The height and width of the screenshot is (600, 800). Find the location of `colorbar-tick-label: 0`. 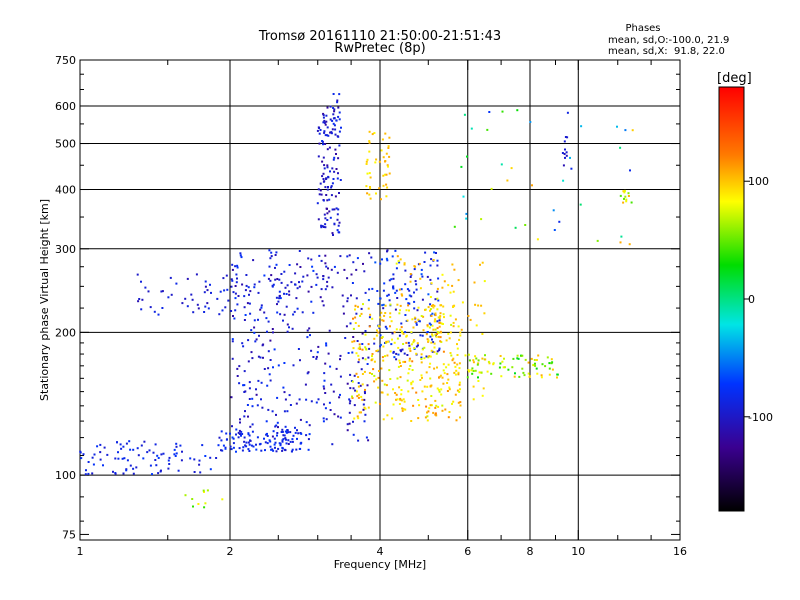

colorbar-tick-label: 0 is located at coordinates (751, 299).